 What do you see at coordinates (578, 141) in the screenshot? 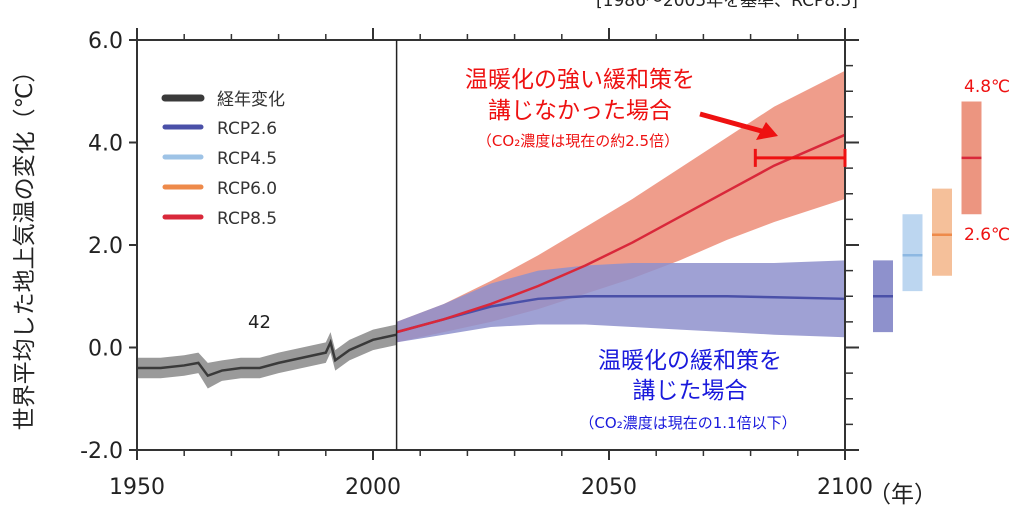
I see `no-mitigation-note: （CO₂濃度は現在の約2.5倍）` at bounding box center [578, 141].